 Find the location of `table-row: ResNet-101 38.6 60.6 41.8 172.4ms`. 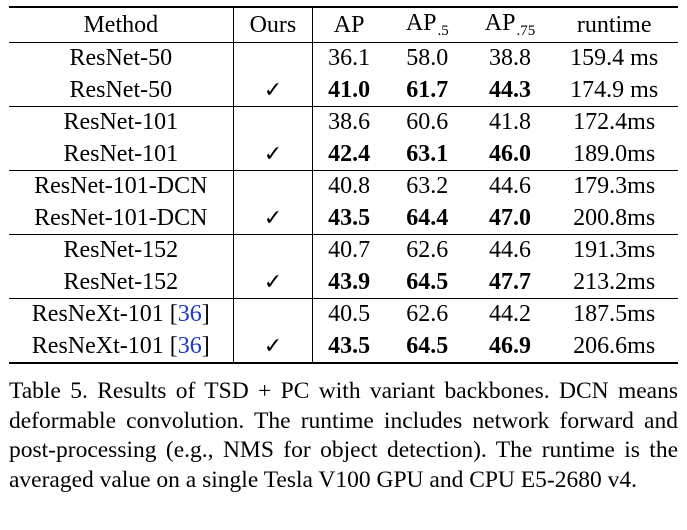

table-row: ResNet-101 38.6 60.6 41.8 172.4ms is located at coordinates (343, 122).